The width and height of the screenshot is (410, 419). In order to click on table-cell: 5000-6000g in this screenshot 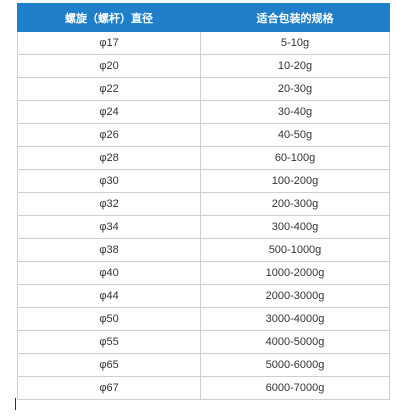, I will do `click(295, 365)`.